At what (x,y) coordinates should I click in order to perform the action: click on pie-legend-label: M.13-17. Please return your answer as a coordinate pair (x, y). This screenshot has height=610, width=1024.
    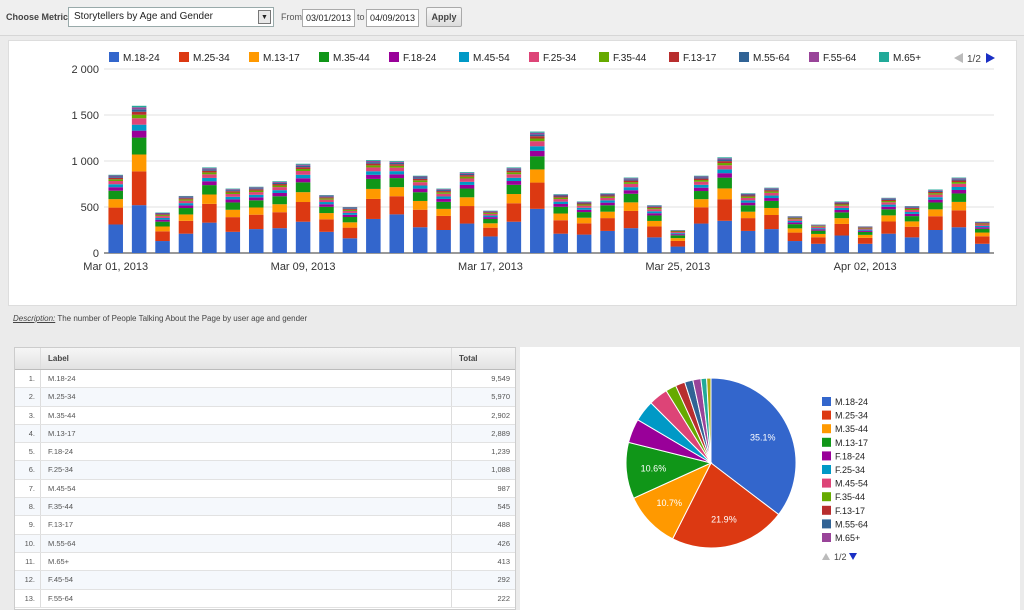
    Looking at the image, I should click on (851, 443).